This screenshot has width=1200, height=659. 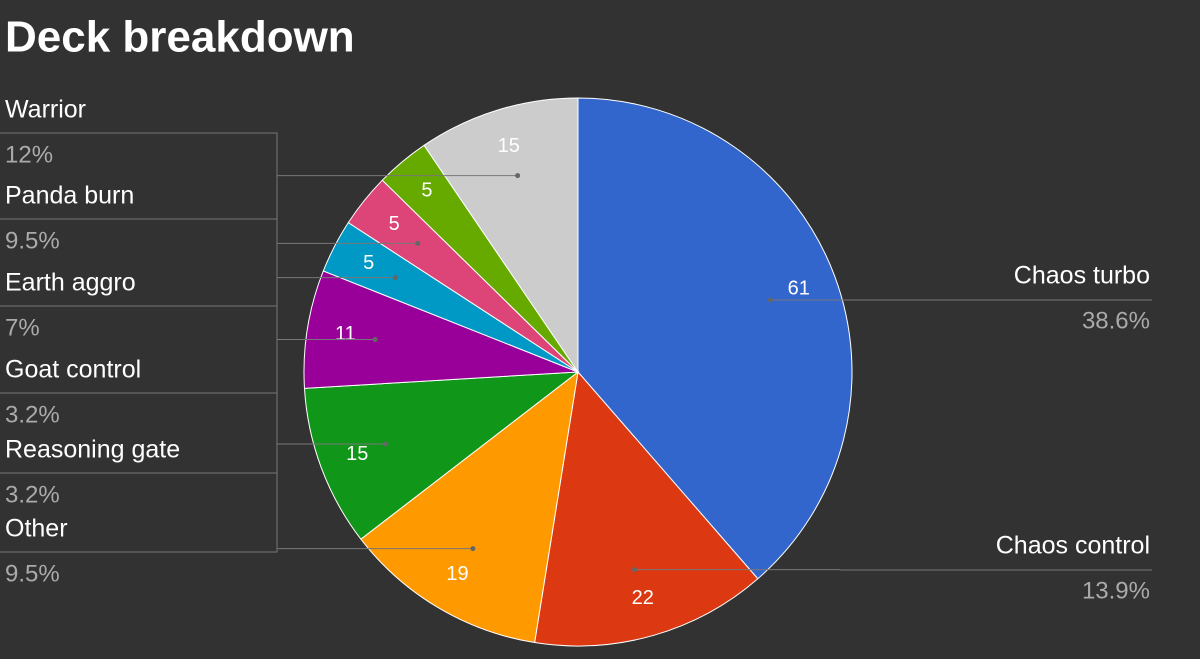 What do you see at coordinates (1116, 590) in the screenshot?
I see `percent-label: 13.9%` at bounding box center [1116, 590].